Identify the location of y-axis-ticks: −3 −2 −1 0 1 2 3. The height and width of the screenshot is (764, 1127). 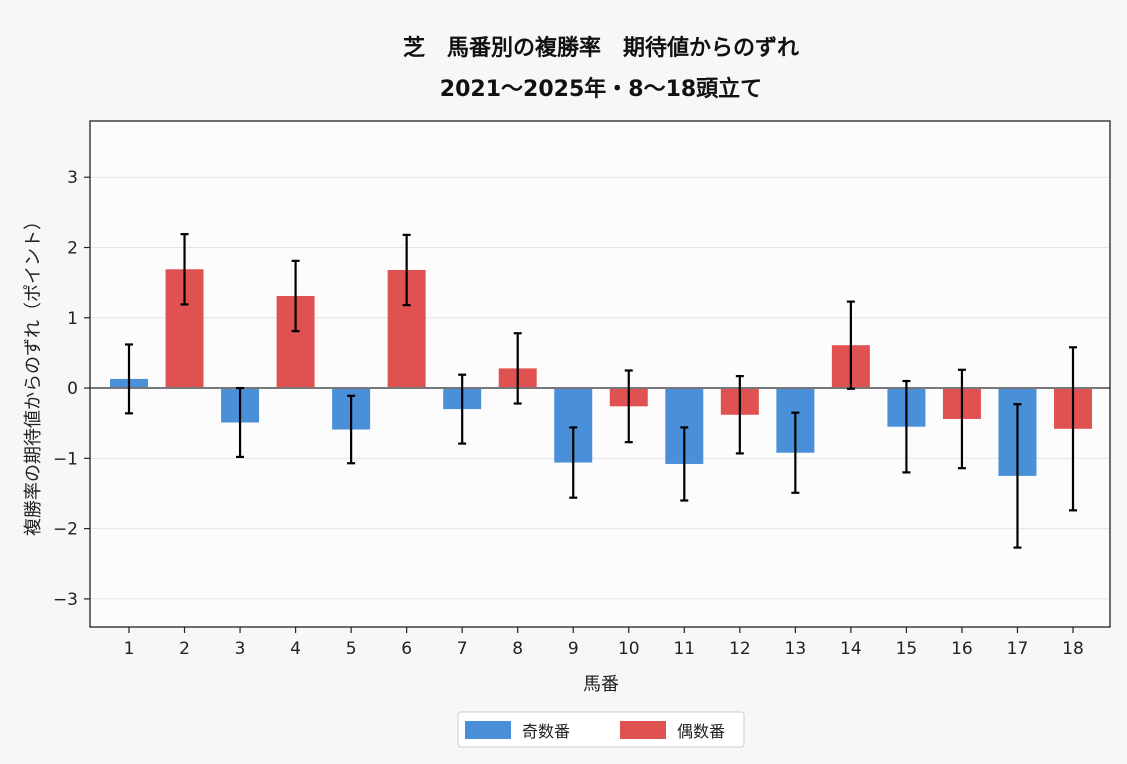
(71, 389).